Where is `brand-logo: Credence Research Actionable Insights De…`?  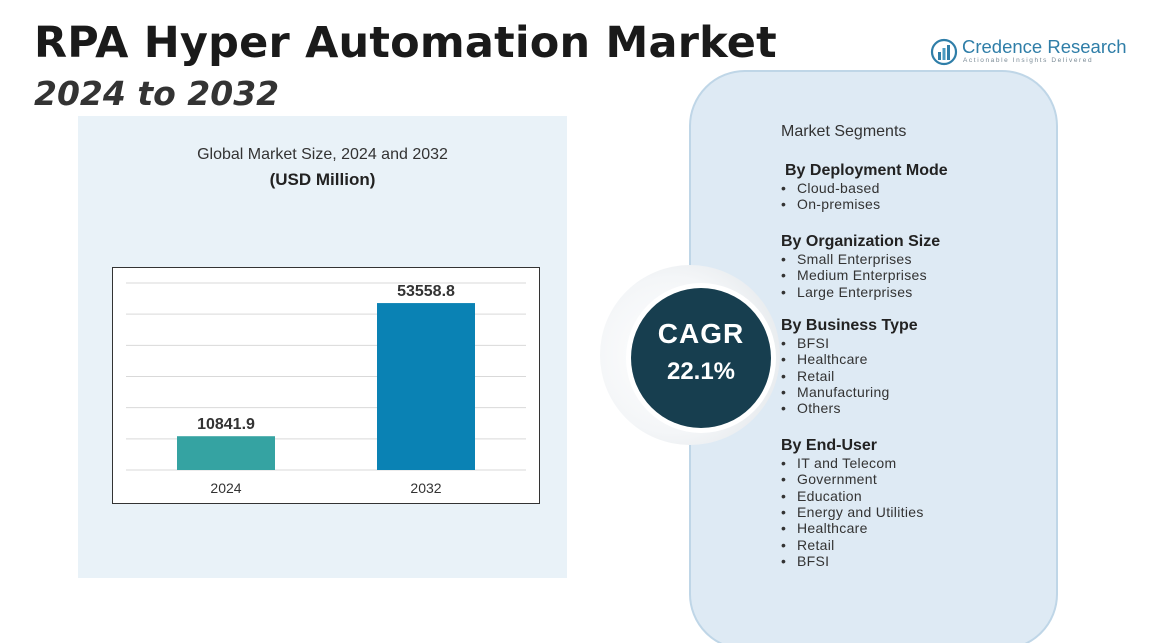
brand-logo: Credence Research Actionable Insights De… is located at coordinates (1030, 53).